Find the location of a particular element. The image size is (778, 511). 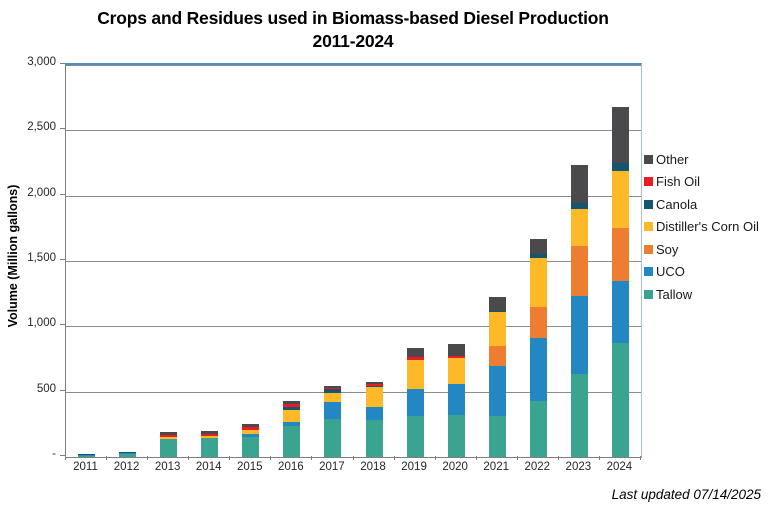

bar-2024-distiller-s-corn-oil is located at coordinates (620, 199).